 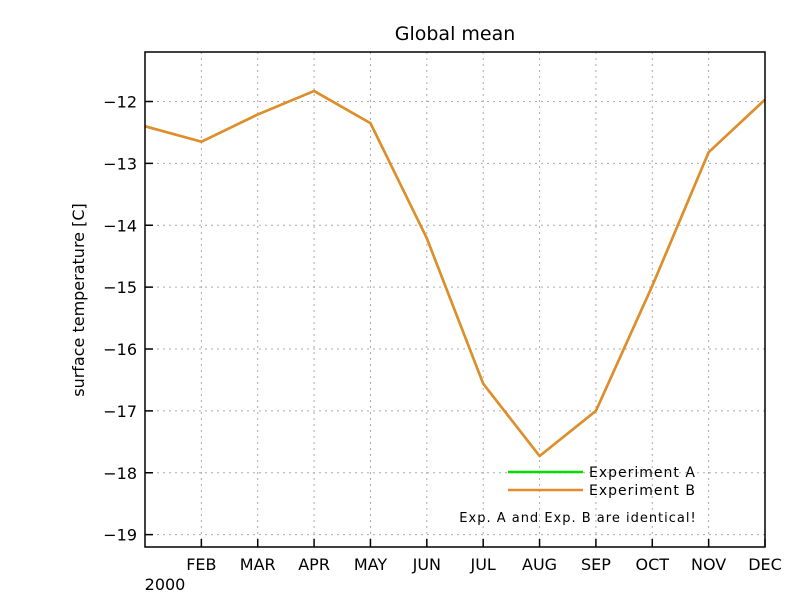 What do you see at coordinates (165, 584) in the screenshot?
I see `x-year-label: 2000` at bounding box center [165, 584].